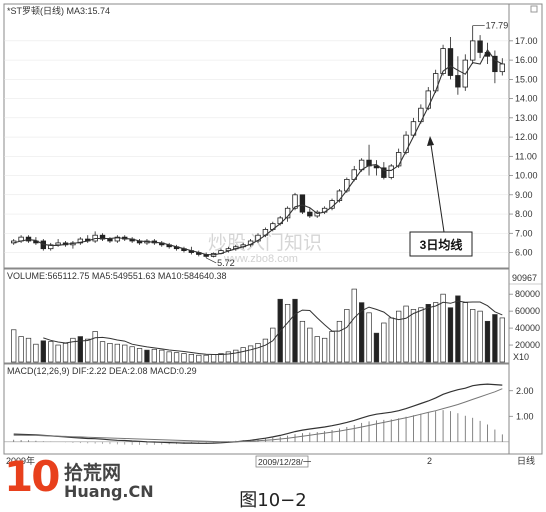 This screenshot has width=546, height=512. What do you see at coordinates (526, 99) in the screenshot?
I see `price-tick-label: 14.00` at bounding box center [526, 99].